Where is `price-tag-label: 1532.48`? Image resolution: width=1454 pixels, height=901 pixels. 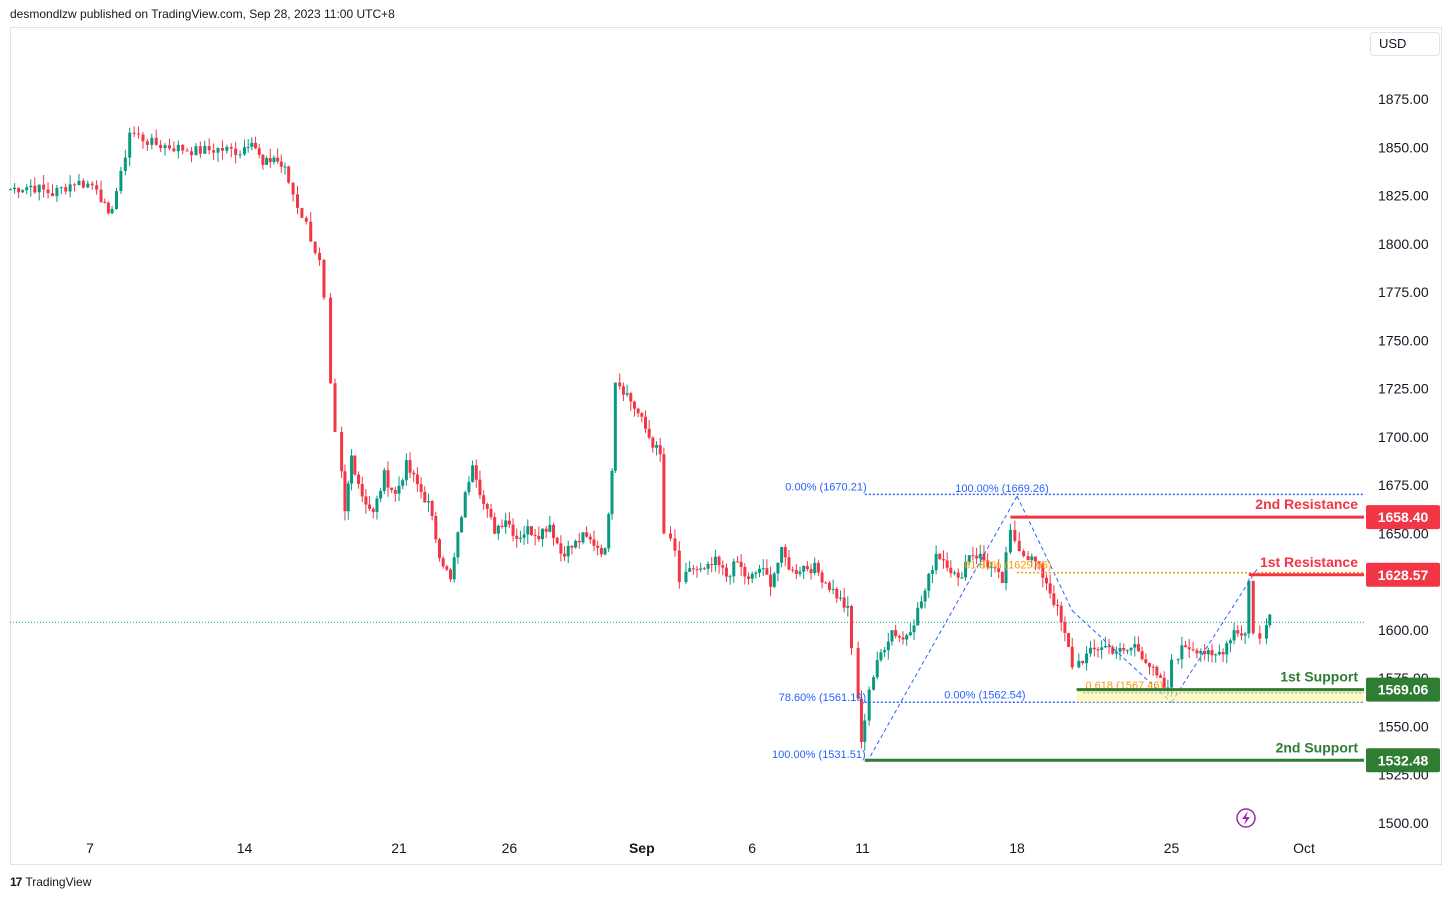
price-tag-label: 1532.48 is located at coordinates (1403, 760).